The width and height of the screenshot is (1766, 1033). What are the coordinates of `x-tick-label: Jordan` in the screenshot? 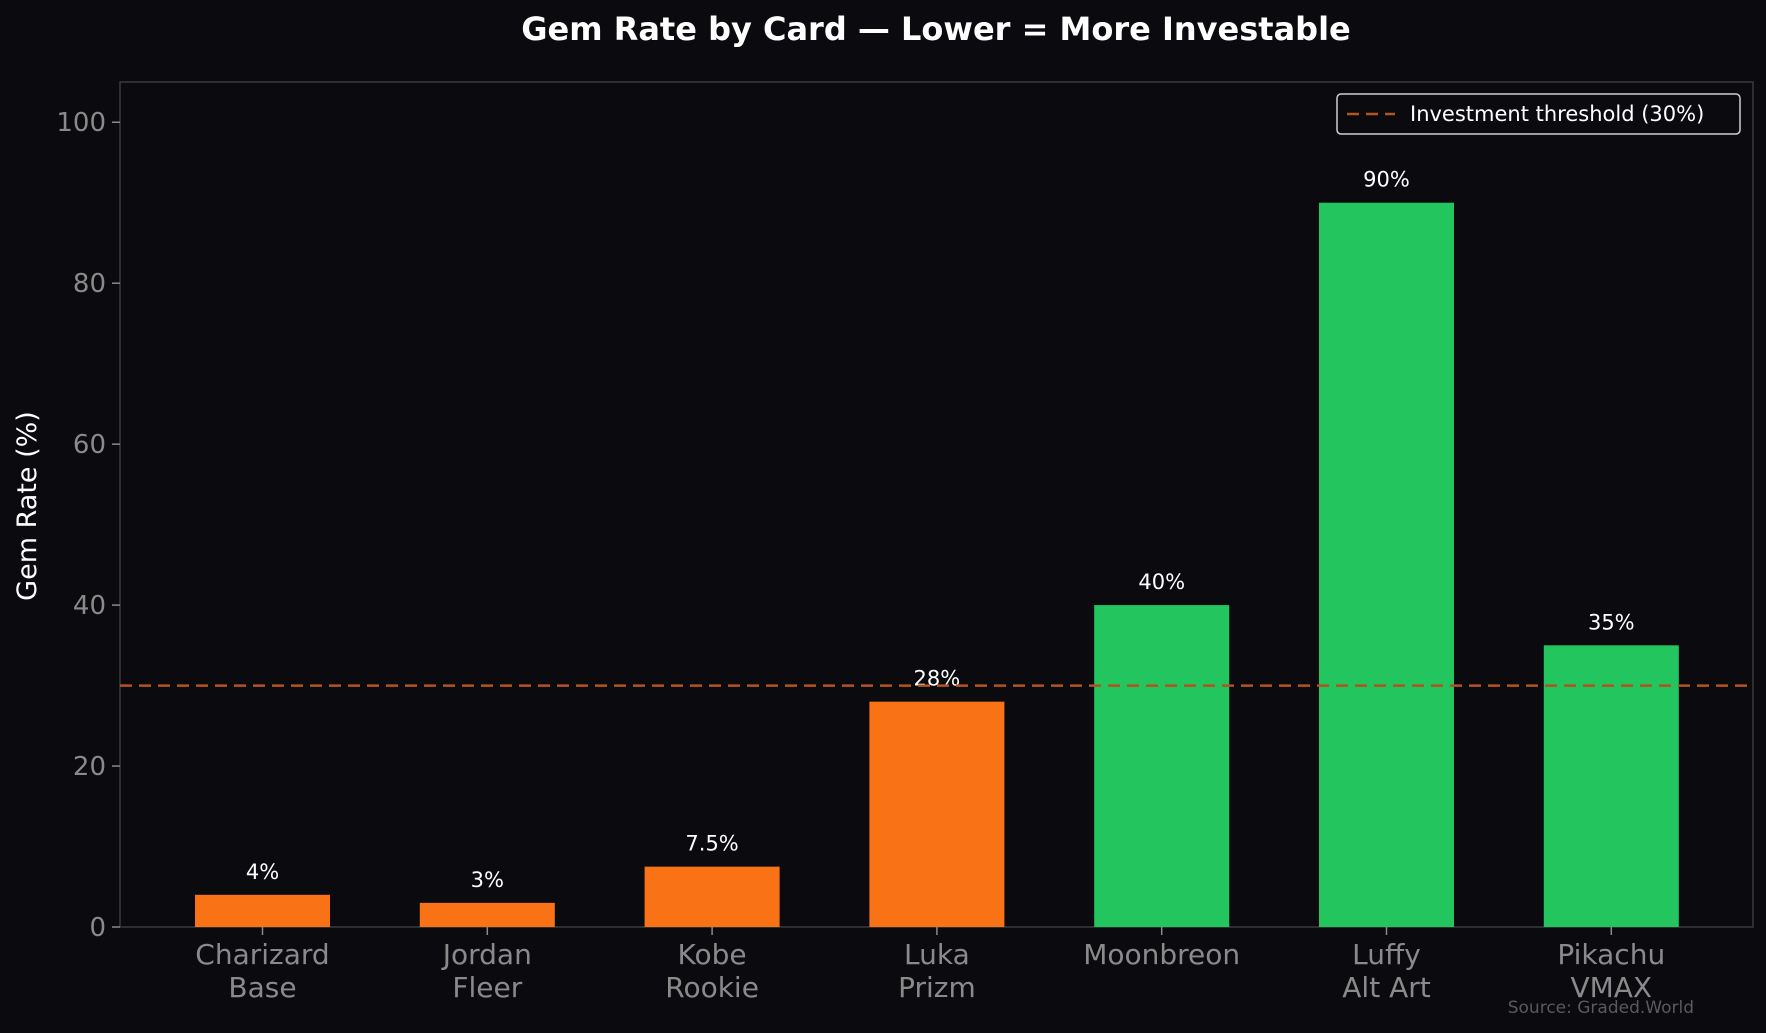 It's located at (486, 954).